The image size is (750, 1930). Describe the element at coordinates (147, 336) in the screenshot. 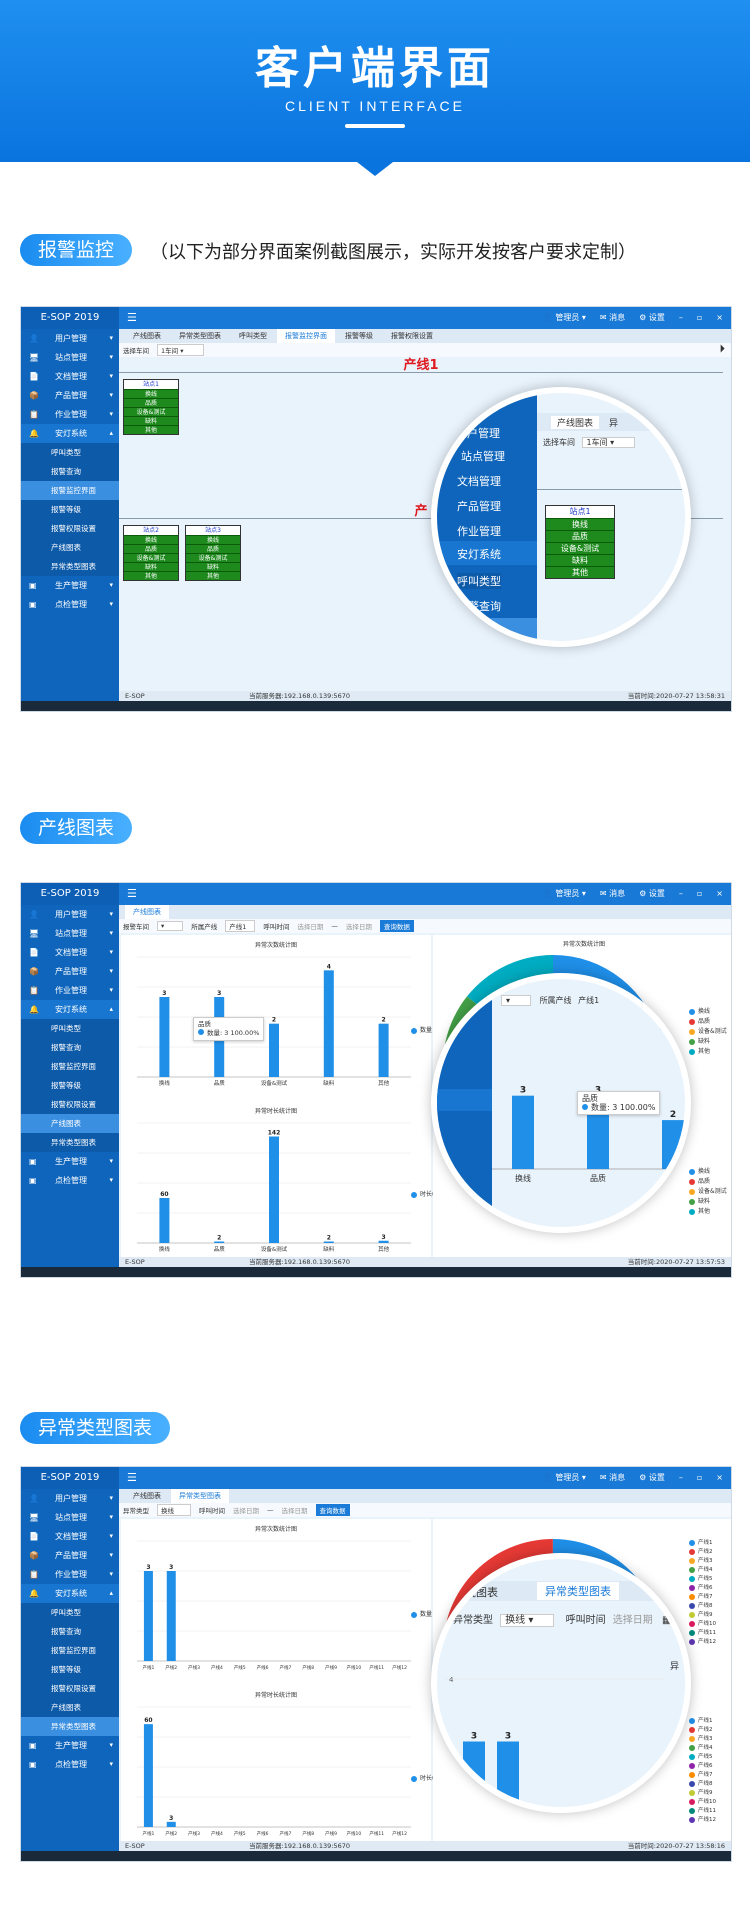

I see `tab-line-chart: 产线图表` at that location.